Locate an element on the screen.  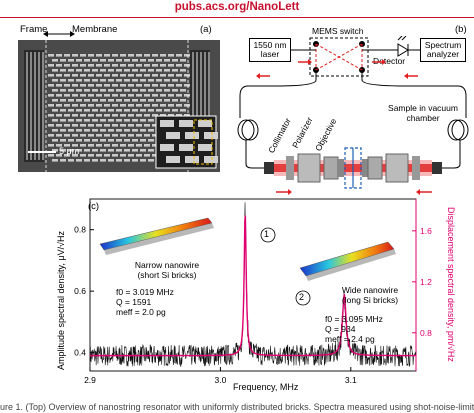
y-axis-label: Amplitude spectral density, μV/√Hz is located at coordinates (61, 300).